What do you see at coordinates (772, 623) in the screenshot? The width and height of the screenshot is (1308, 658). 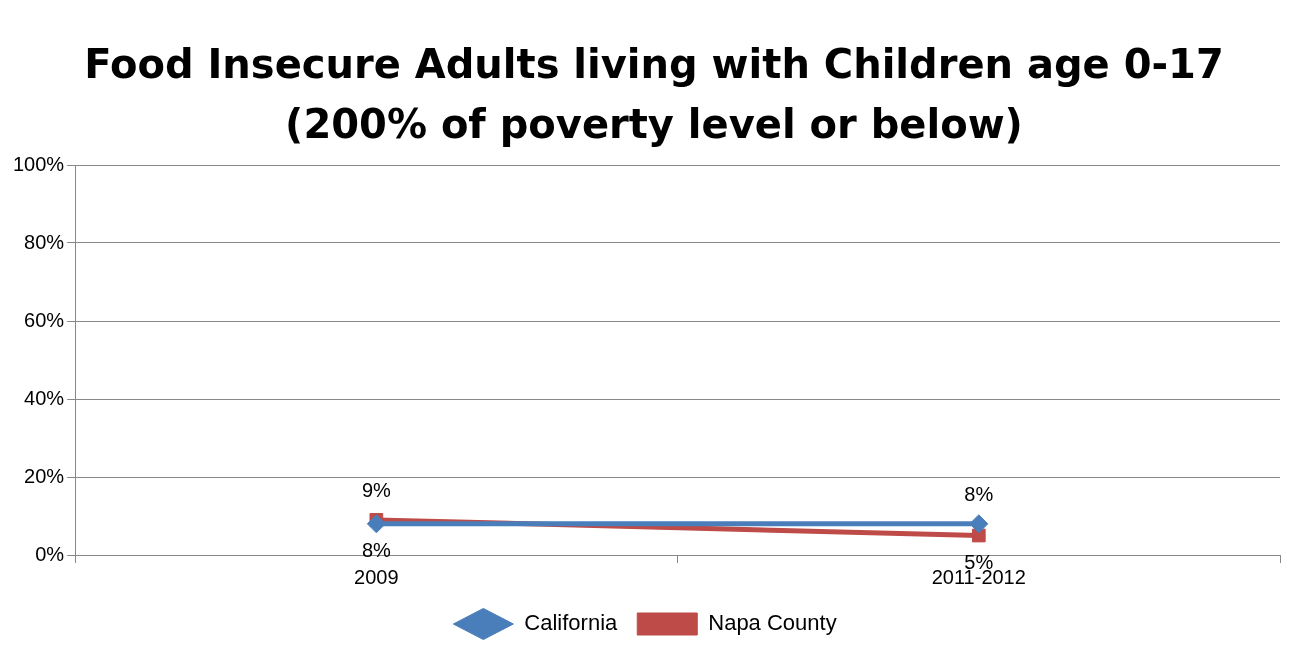 I see `legend-label: Napa County` at bounding box center [772, 623].